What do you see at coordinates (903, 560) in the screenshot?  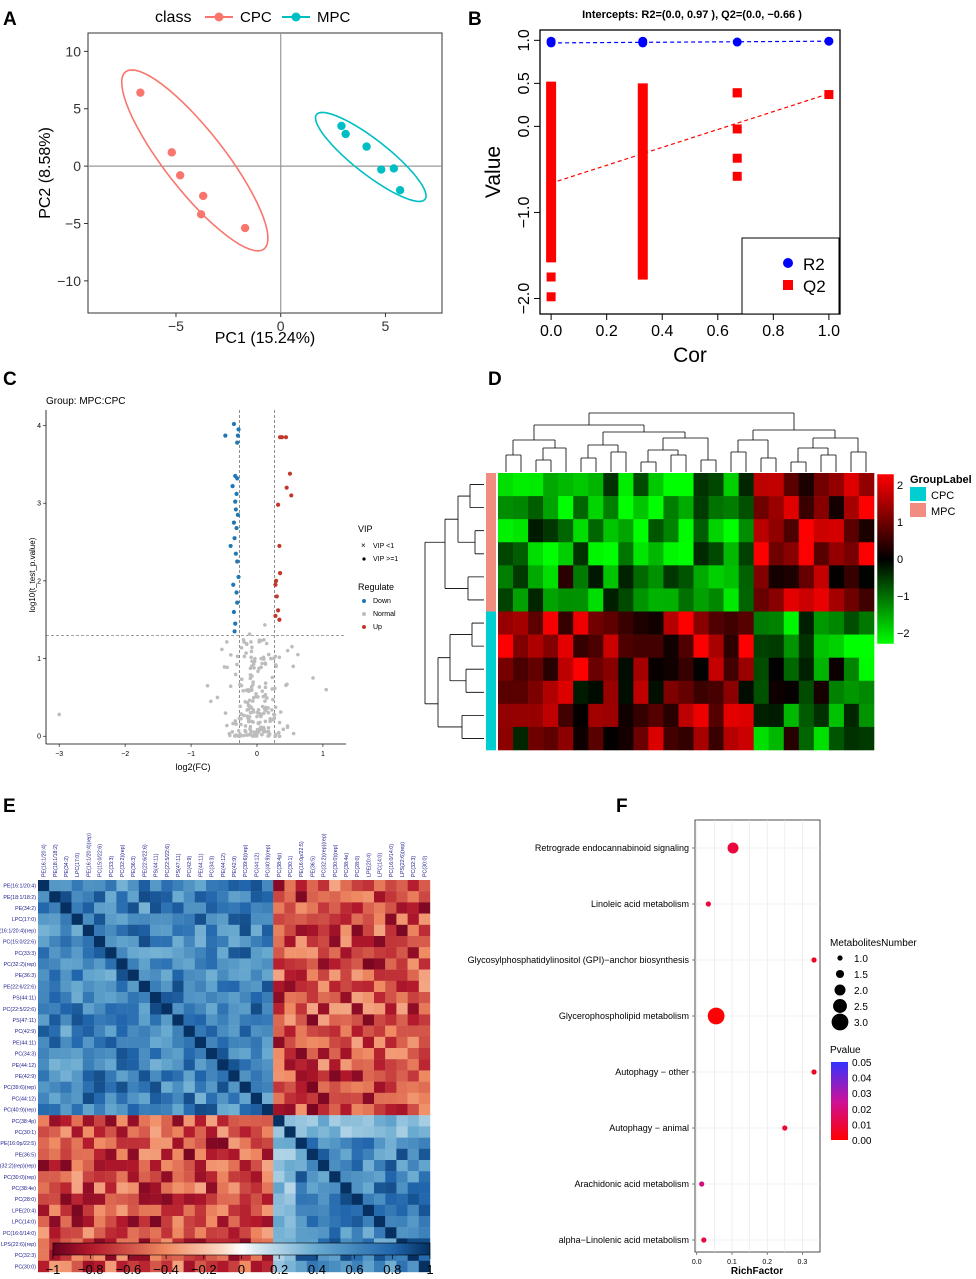 I see `heatmap-colorbar-ticks: 210−1−2` at bounding box center [903, 560].